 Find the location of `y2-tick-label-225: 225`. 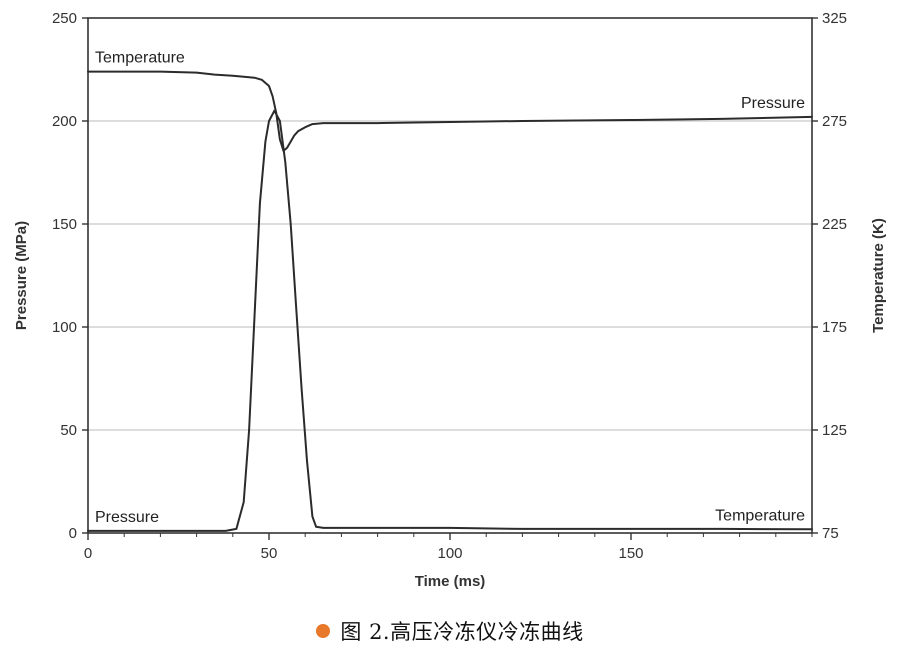

y2-tick-label-225: 225 is located at coordinates (834, 224).